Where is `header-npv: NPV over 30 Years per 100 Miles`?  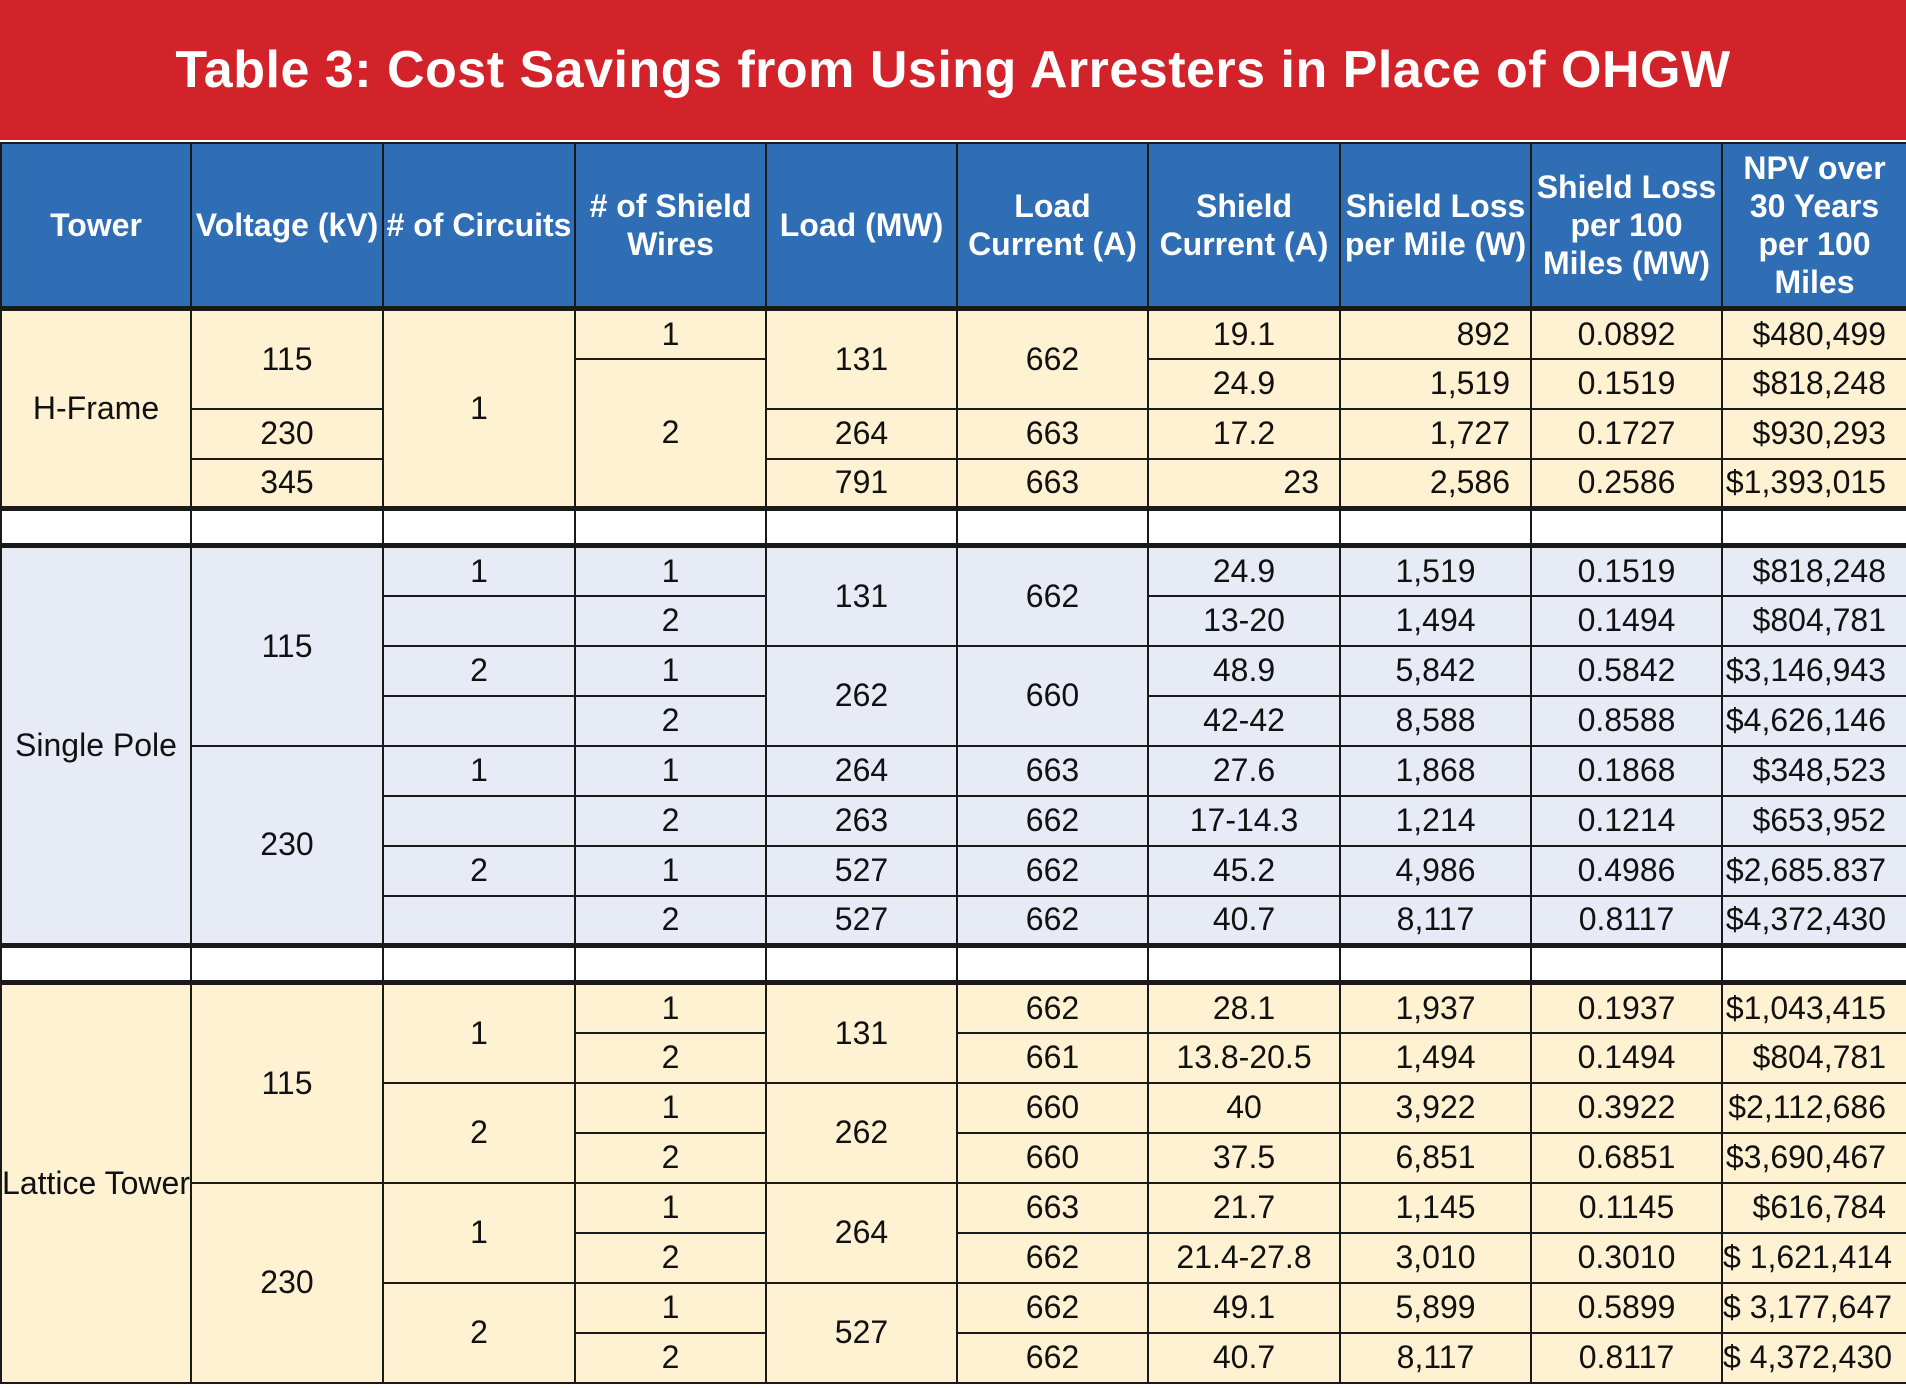 header-npv: NPV over 30 Years per 100 Miles is located at coordinates (1813, 226).